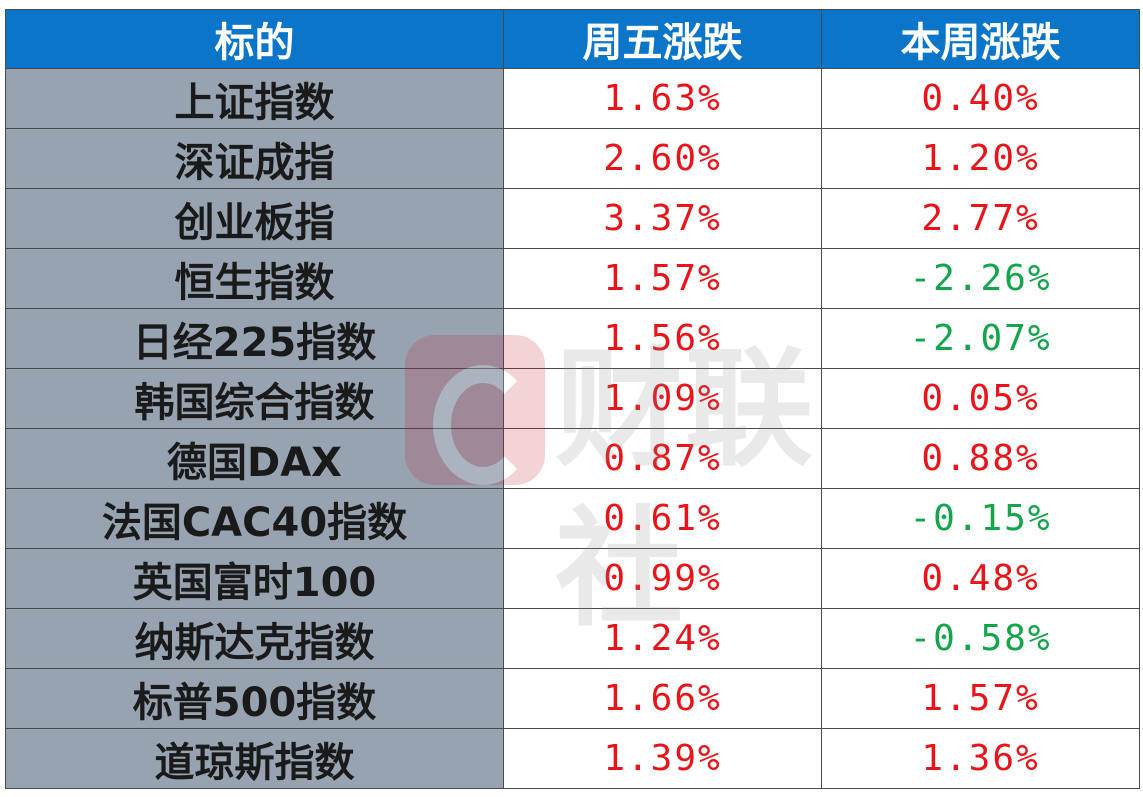  Describe the element at coordinates (662, 98) in the screenshot. I see `friday-change-cell: 1.63%` at that location.